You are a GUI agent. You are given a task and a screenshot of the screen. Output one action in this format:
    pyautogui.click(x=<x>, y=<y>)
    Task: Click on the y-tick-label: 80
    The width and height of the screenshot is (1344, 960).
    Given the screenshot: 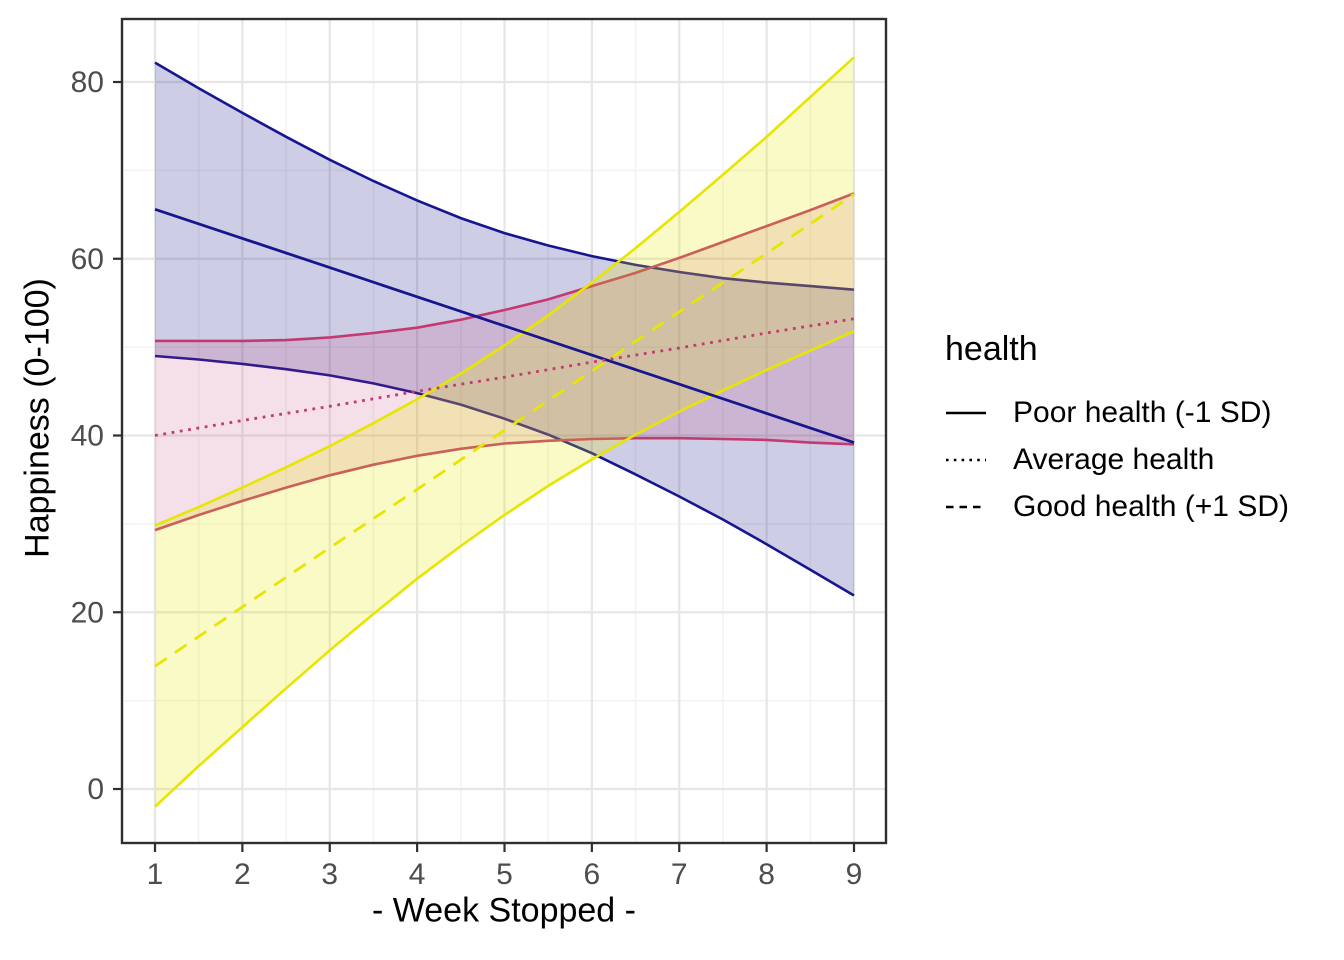 What is the action you would take?
    pyautogui.click(x=87, y=82)
    